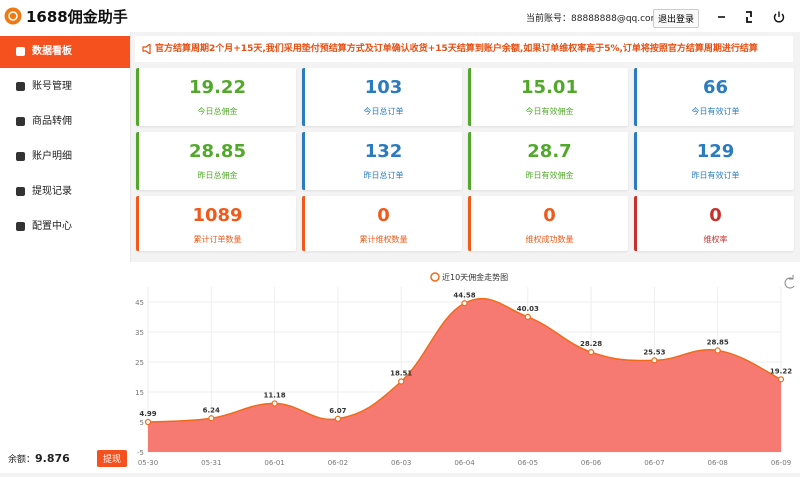 The height and width of the screenshot is (477, 800). I want to click on y-tick-label: 45, so click(139, 303).